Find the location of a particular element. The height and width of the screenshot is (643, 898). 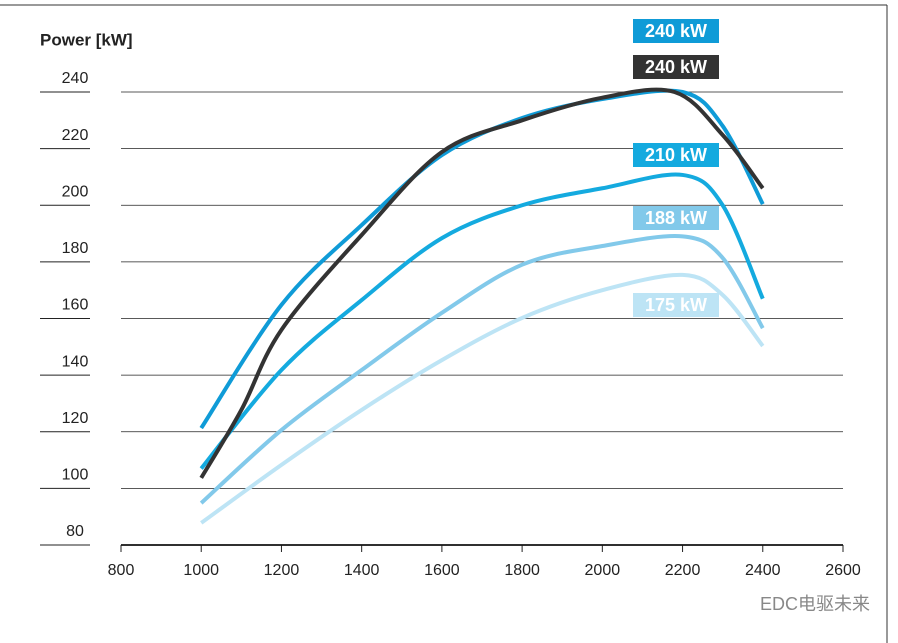

y-tick-label: 160 is located at coordinates (75, 305).